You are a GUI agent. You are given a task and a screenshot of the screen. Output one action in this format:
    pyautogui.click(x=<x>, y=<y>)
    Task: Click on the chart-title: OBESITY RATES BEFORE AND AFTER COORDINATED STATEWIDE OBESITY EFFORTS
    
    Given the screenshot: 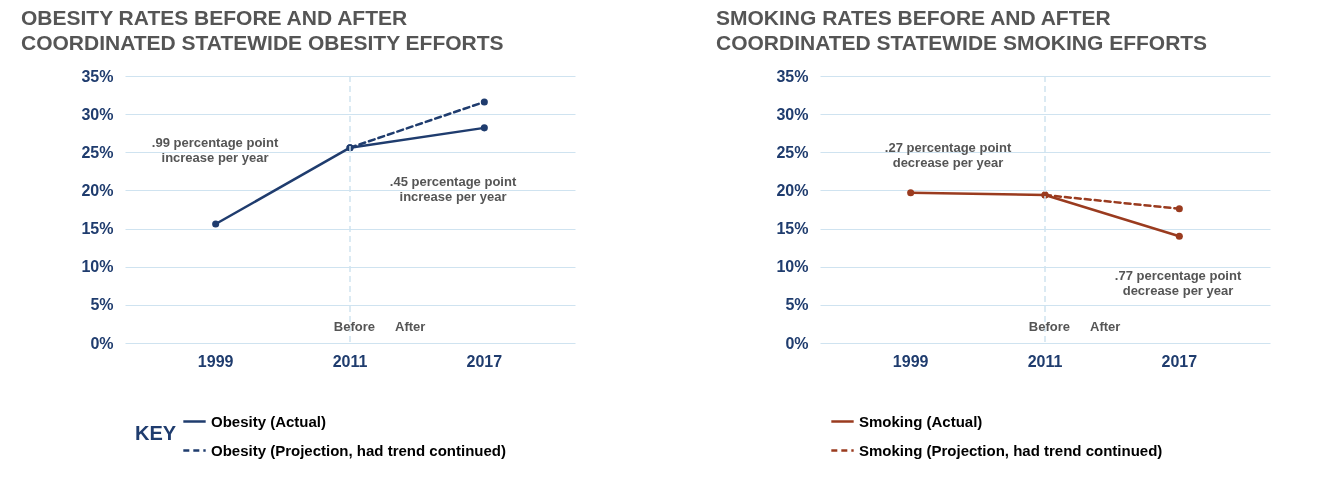 What is the action you would take?
    pyautogui.click(x=262, y=30)
    